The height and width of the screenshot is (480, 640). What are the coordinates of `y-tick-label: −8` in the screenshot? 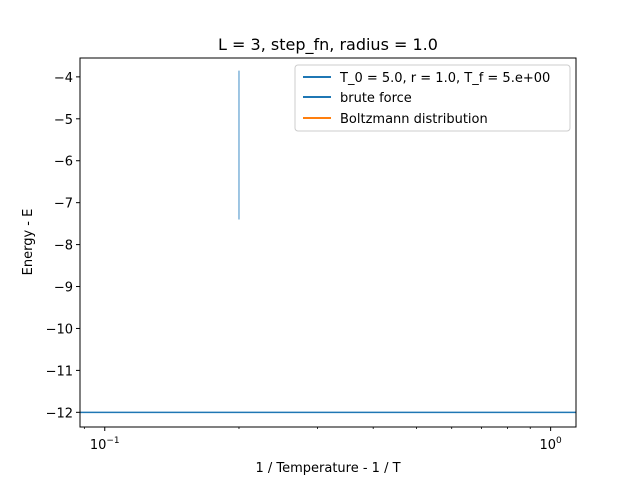 It's located at (63, 246).